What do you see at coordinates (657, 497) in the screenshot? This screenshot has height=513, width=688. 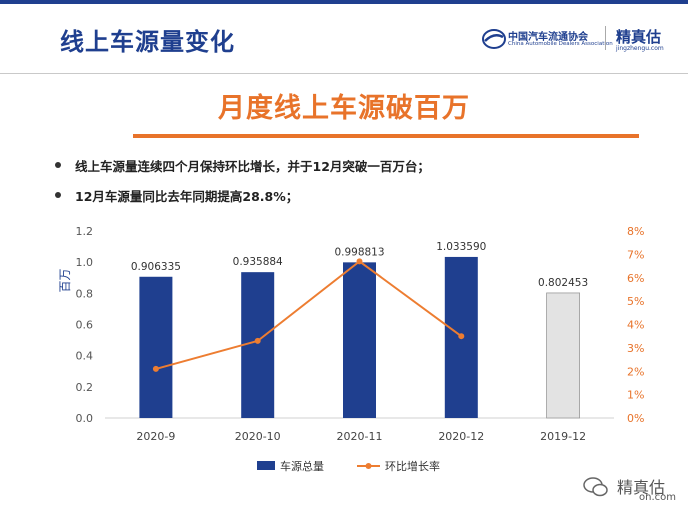 I see `watermark-url: on.com` at bounding box center [657, 497].